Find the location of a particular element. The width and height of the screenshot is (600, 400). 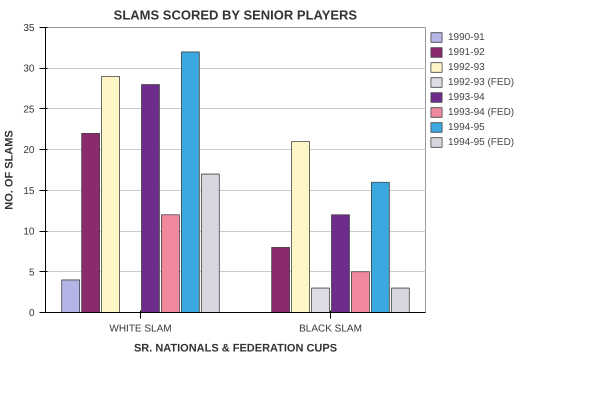

chart-title: SLAMS SCORED BY SENIOR PLAYERS is located at coordinates (236, 15).